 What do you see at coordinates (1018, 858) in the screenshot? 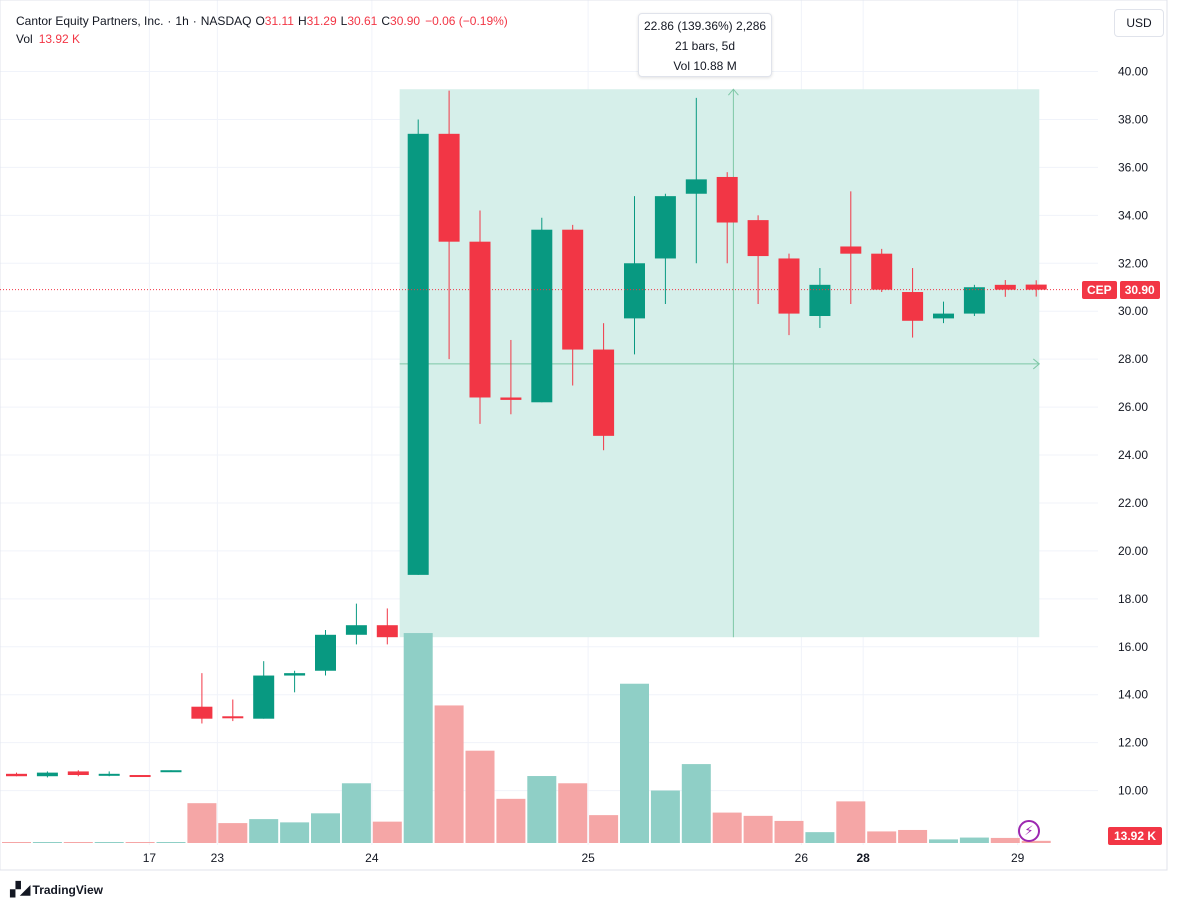
I see `time-tick-label: 29` at bounding box center [1018, 858].